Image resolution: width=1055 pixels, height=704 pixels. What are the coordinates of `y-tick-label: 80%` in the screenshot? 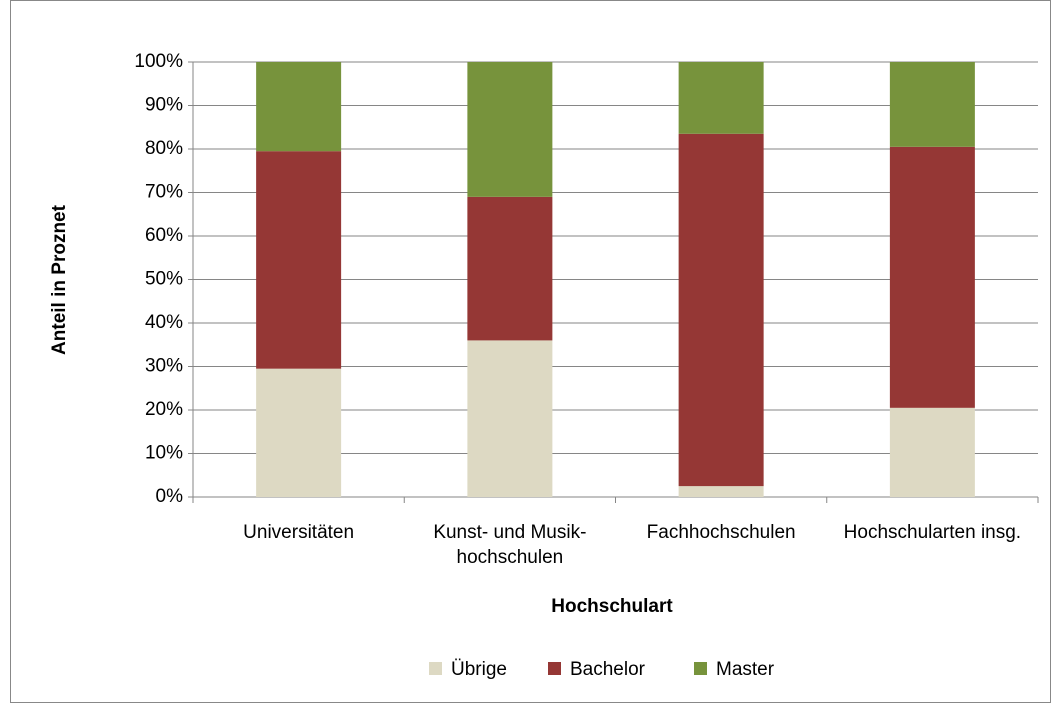 It's located at (164, 148).